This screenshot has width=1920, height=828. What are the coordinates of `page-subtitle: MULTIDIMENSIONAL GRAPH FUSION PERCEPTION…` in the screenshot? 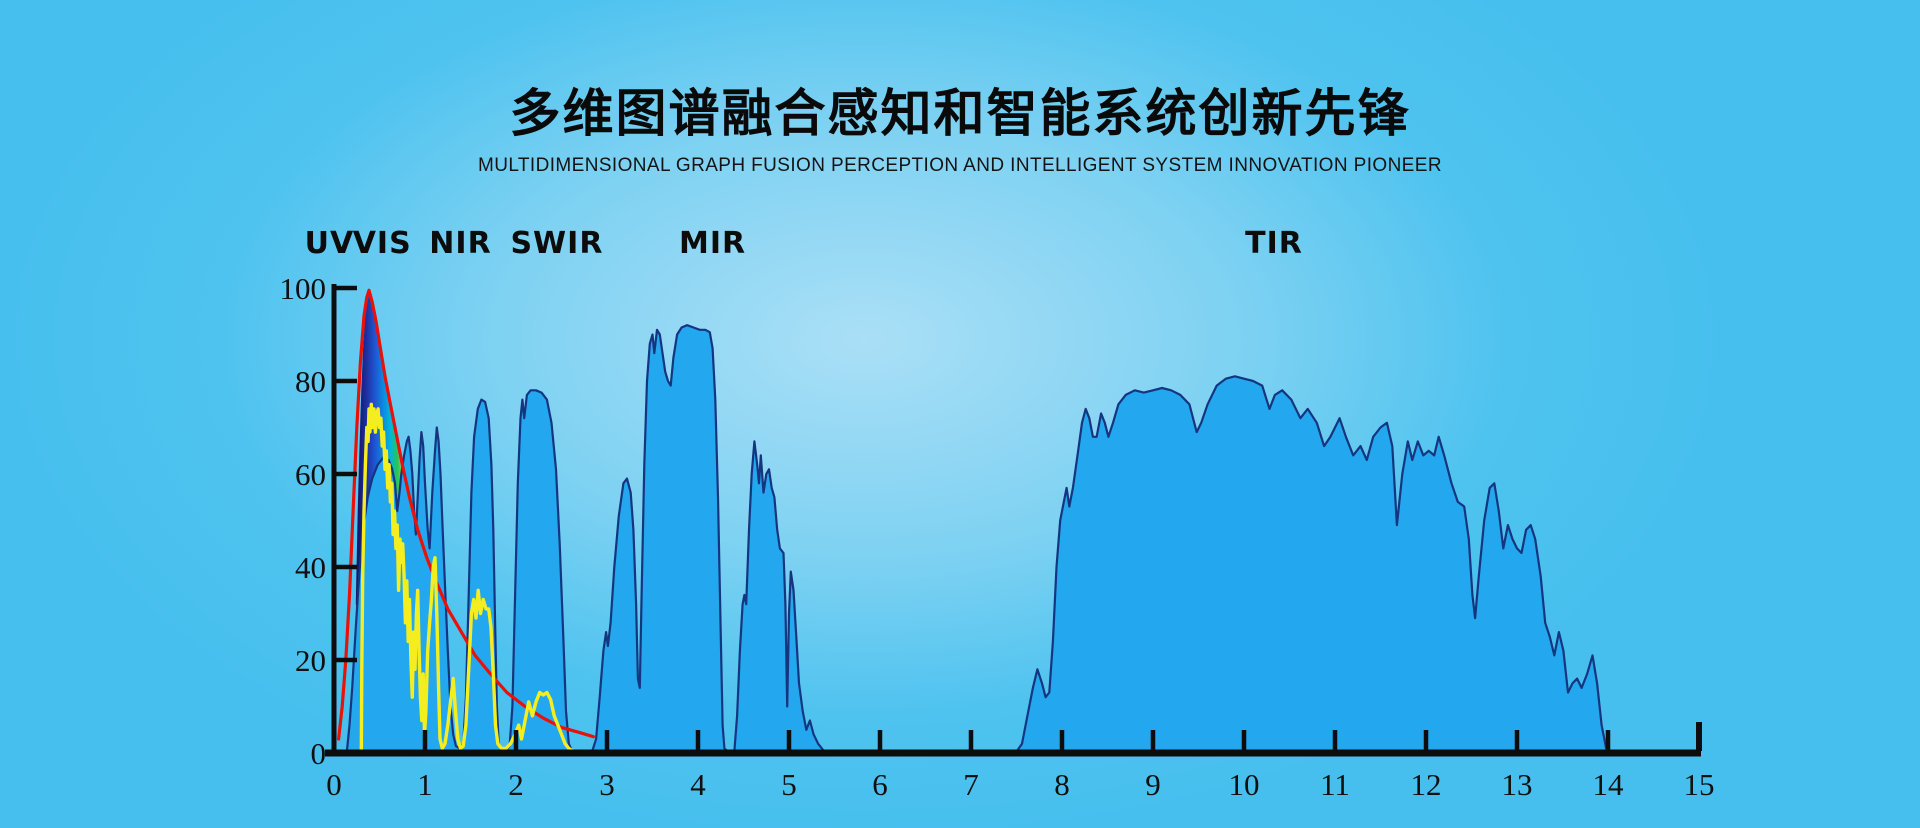 It's located at (960, 165).